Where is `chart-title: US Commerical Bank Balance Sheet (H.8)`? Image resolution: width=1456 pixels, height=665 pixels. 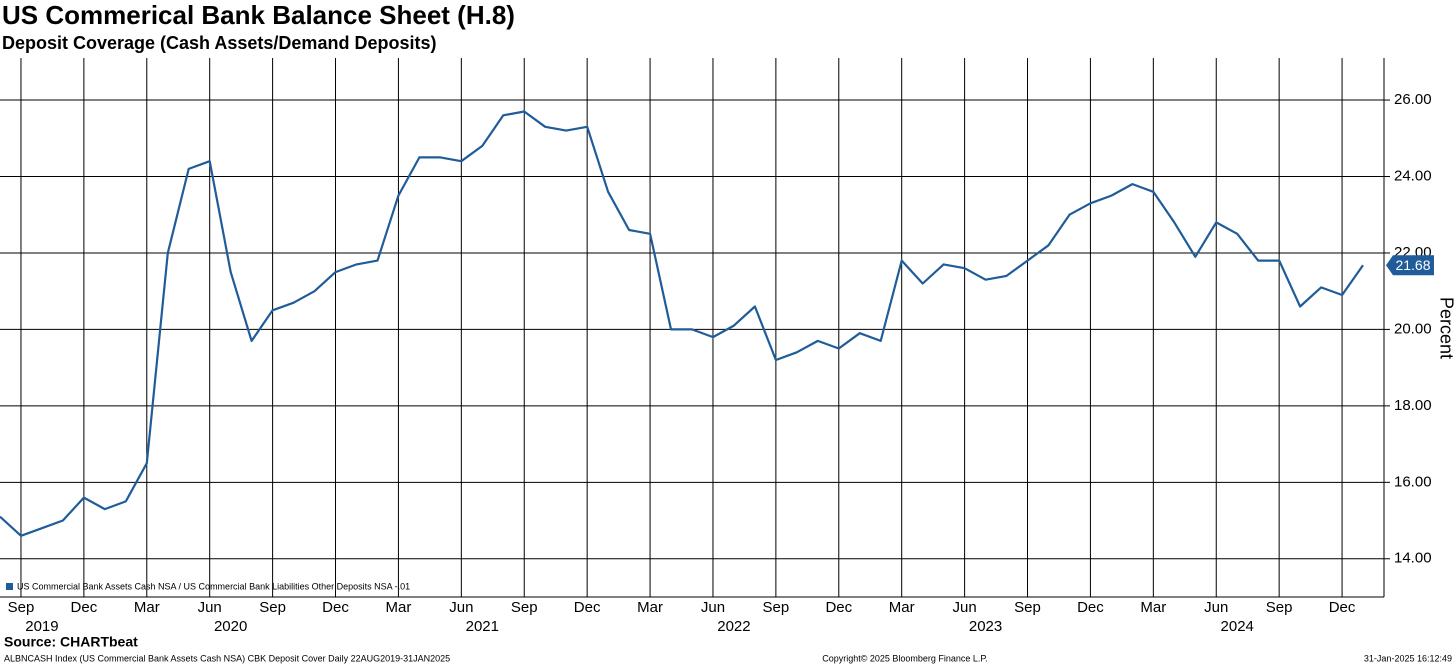
chart-title: US Commerical Bank Balance Sheet (H.8) is located at coordinates (258, 15).